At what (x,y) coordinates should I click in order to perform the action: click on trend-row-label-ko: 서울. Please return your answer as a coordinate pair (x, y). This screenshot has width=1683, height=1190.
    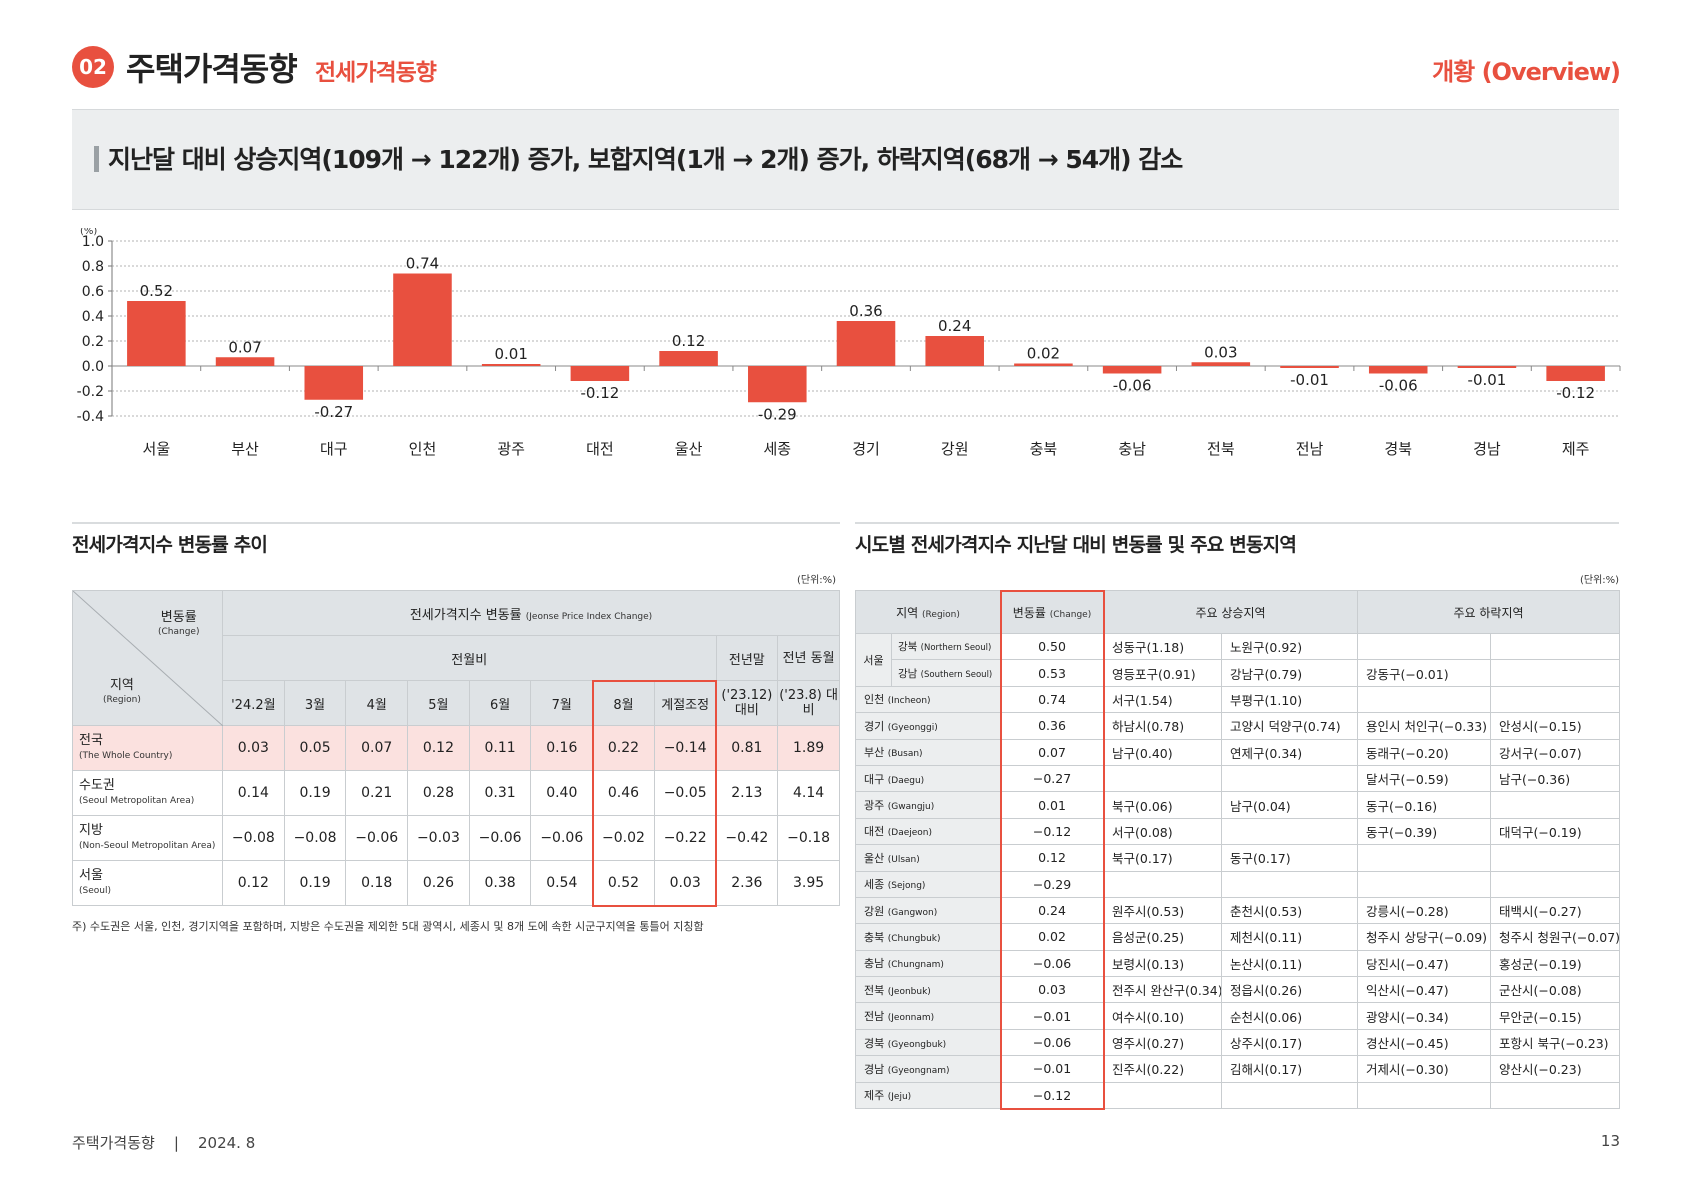
    Looking at the image, I should click on (91, 875).